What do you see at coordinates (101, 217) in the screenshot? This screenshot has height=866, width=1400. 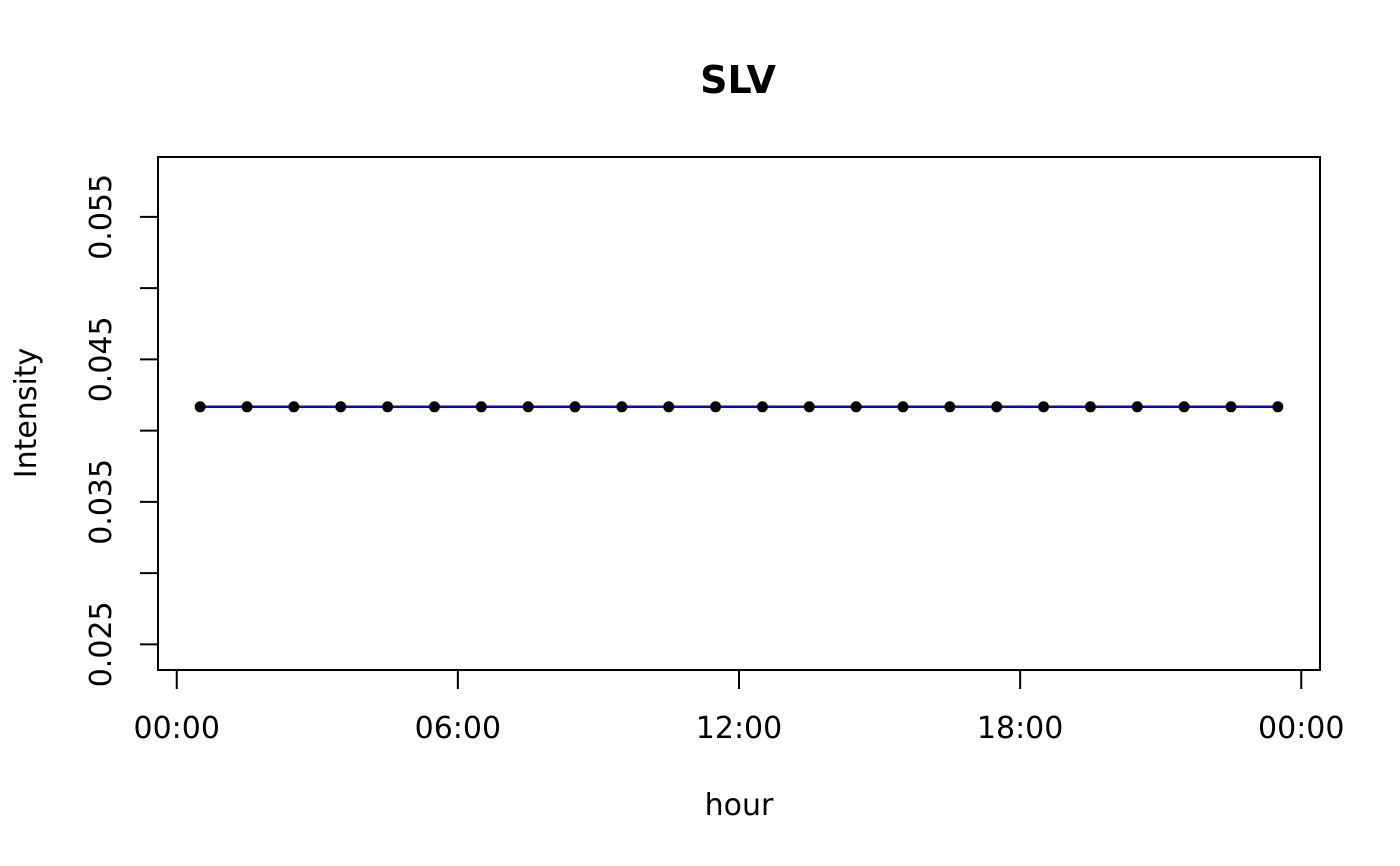 I see `y-tick-label: 0.055` at bounding box center [101, 217].